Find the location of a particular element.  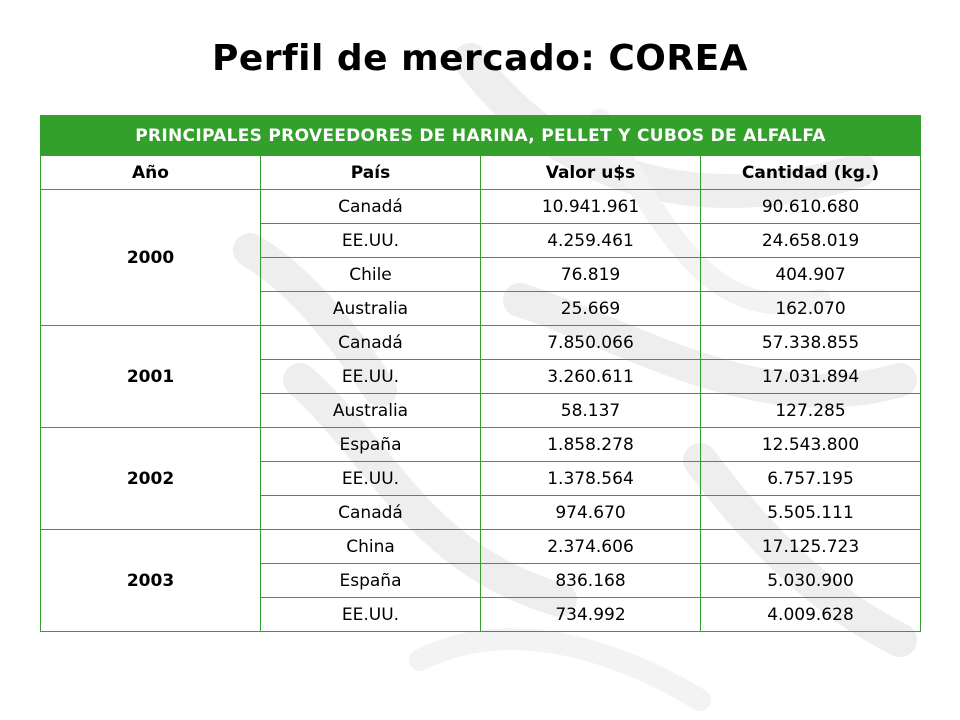

column-header-country: País is located at coordinates (370, 172).